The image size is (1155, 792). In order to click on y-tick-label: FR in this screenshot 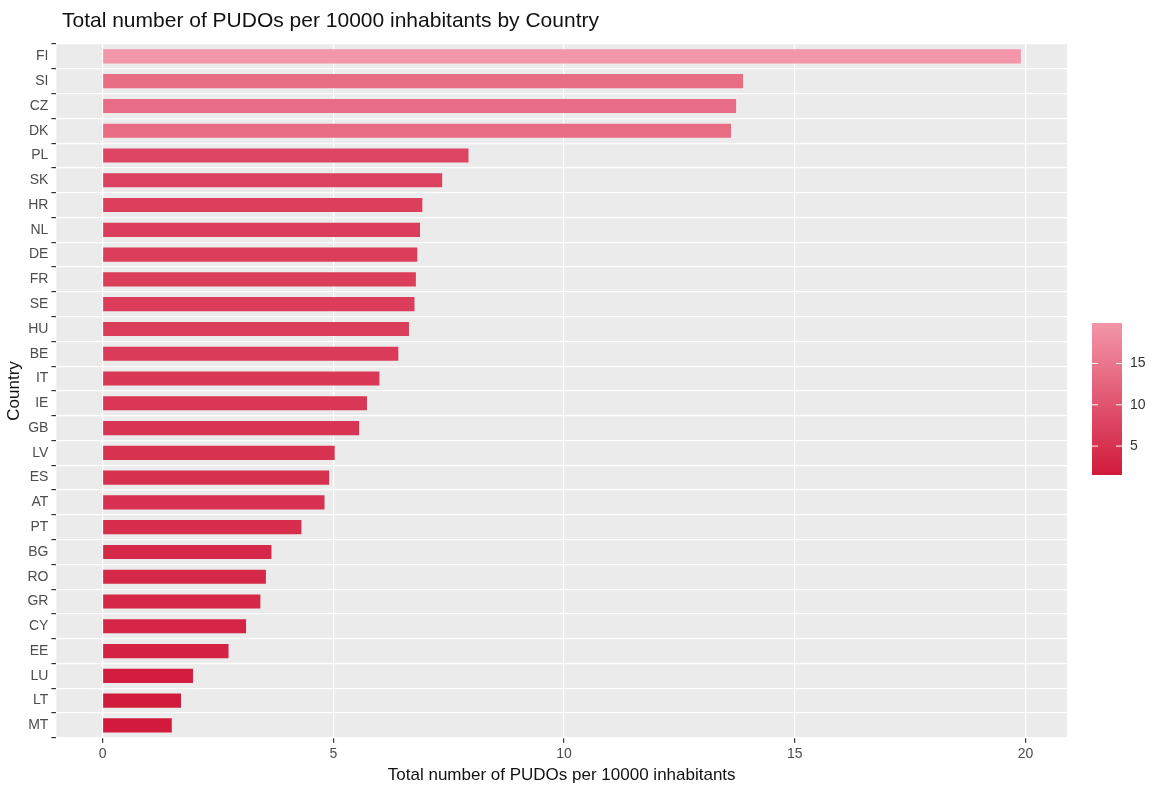, I will do `click(39, 278)`.